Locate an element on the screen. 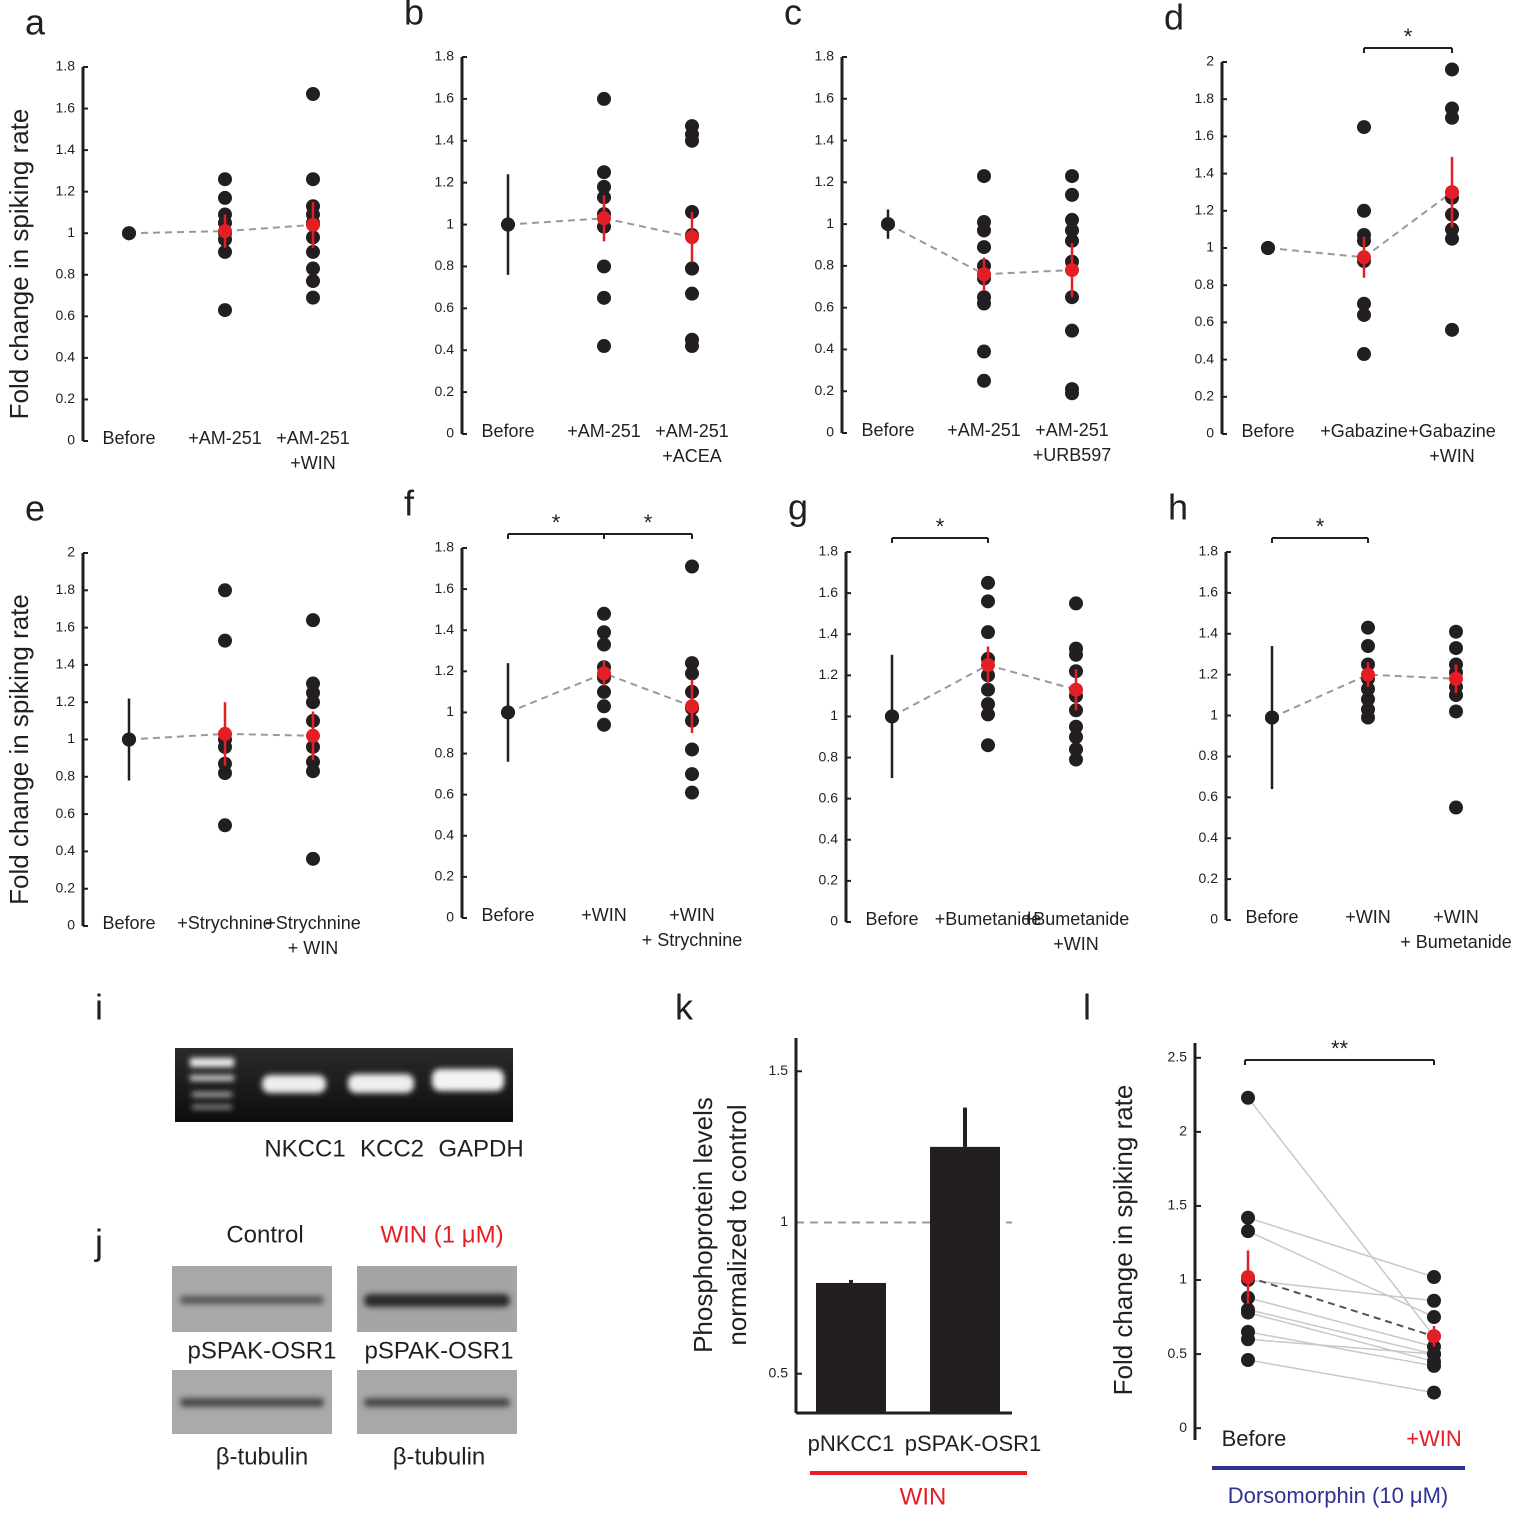 The height and width of the screenshot is (1514, 1521). x-tick-label: + WIN is located at coordinates (313, 948).